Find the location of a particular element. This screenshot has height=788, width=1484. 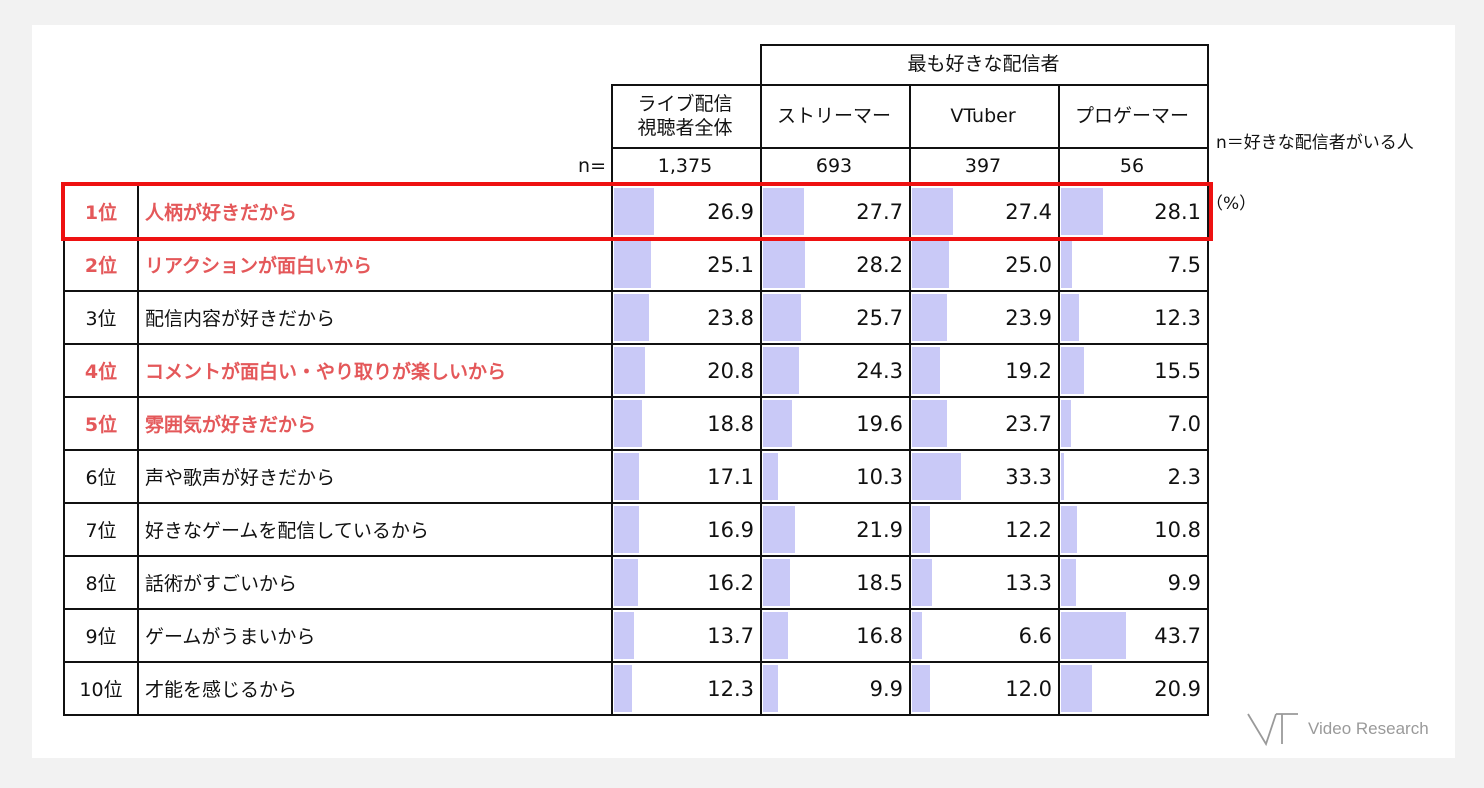

rank-label: 6位 is located at coordinates (101, 478).